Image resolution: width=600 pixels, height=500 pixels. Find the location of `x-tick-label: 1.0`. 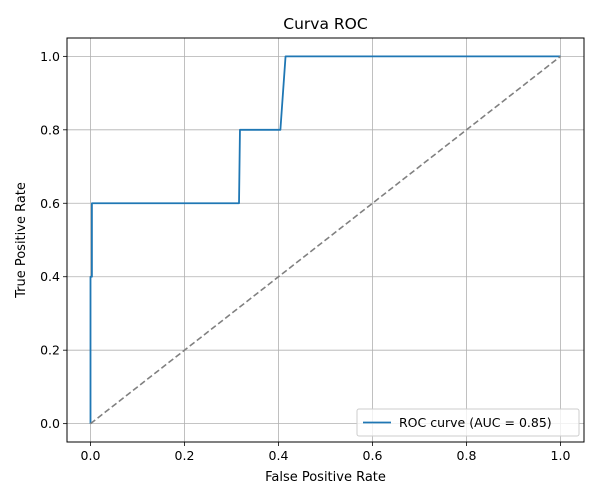

x-tick-label: 1.0 is located at coordinates (561, 455).